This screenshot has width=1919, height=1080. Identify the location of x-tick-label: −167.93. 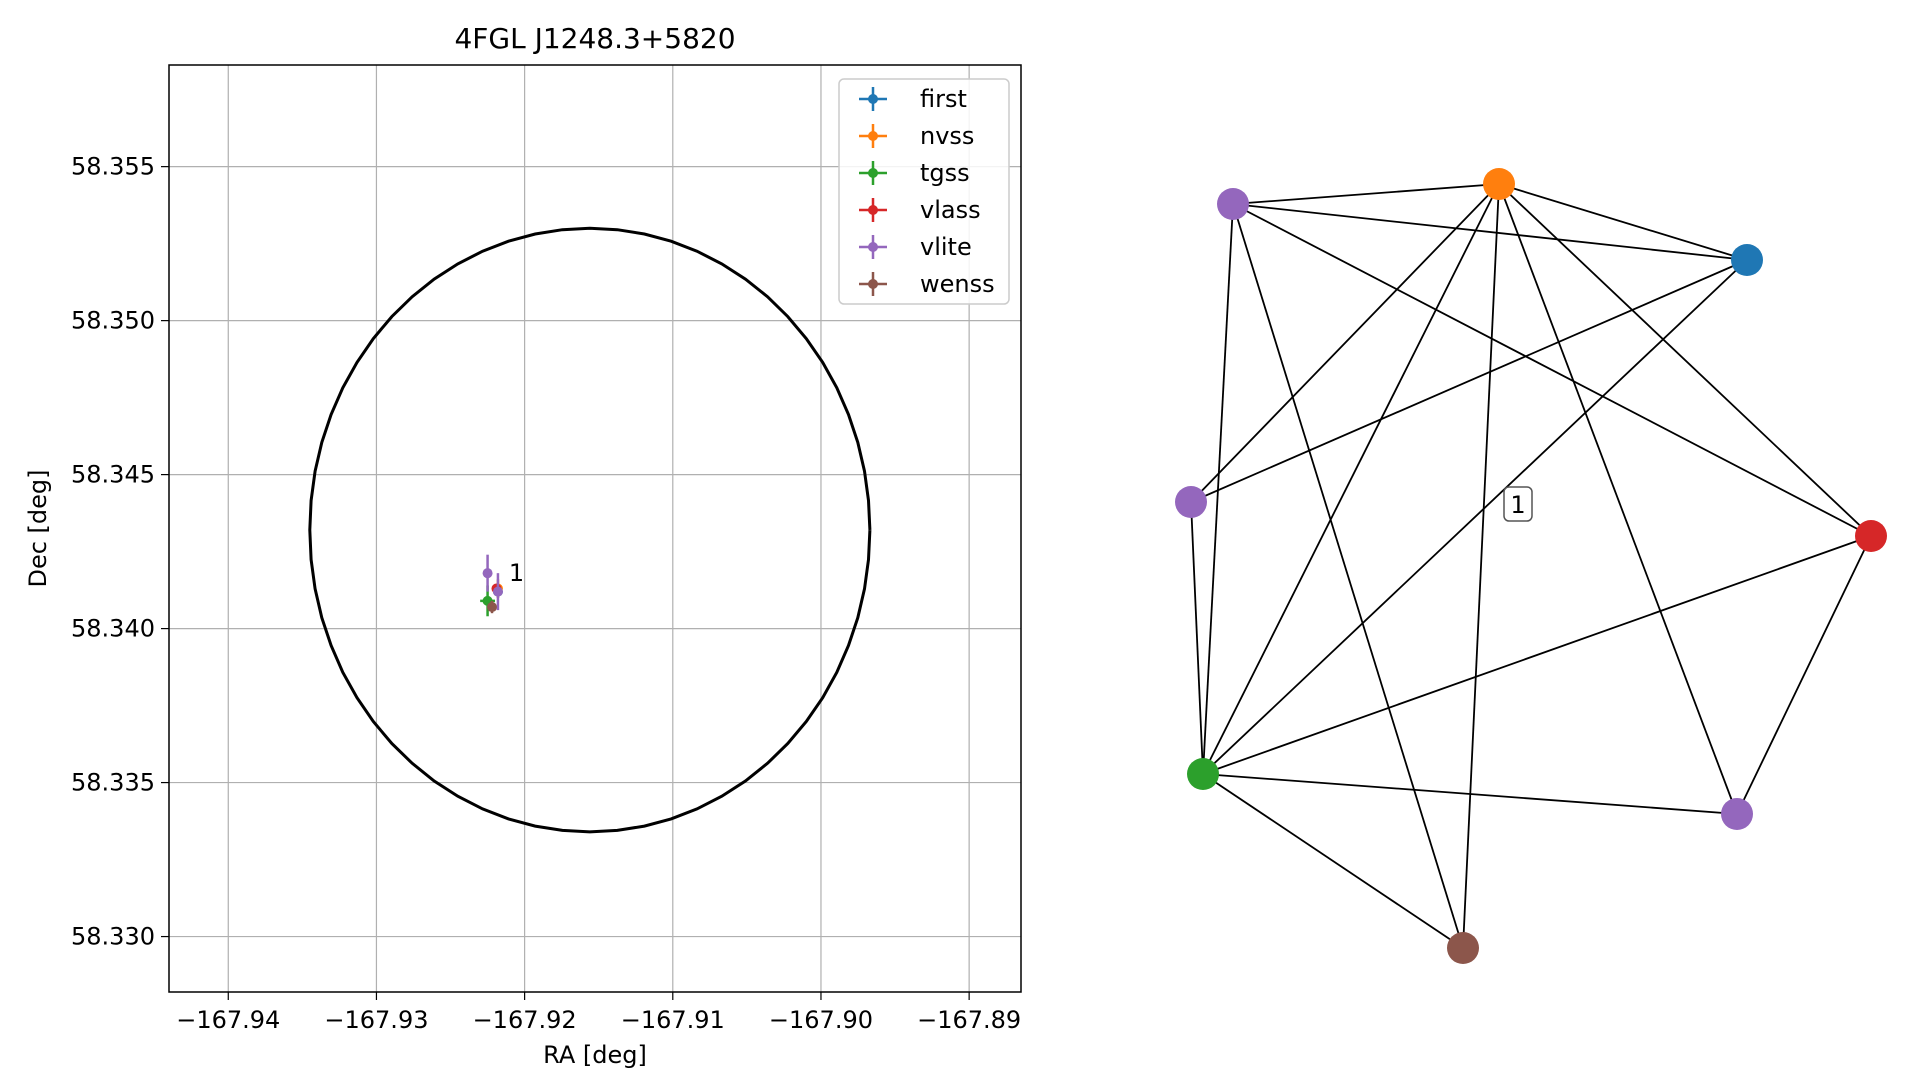
(376, 1020).